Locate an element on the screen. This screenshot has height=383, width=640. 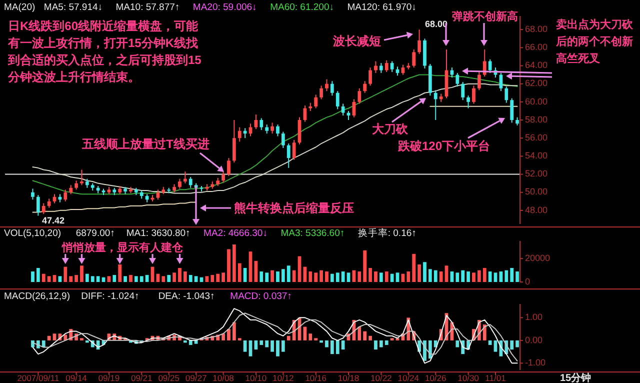
x-tick-label: 10/26 is located at coordinates (435, 378).